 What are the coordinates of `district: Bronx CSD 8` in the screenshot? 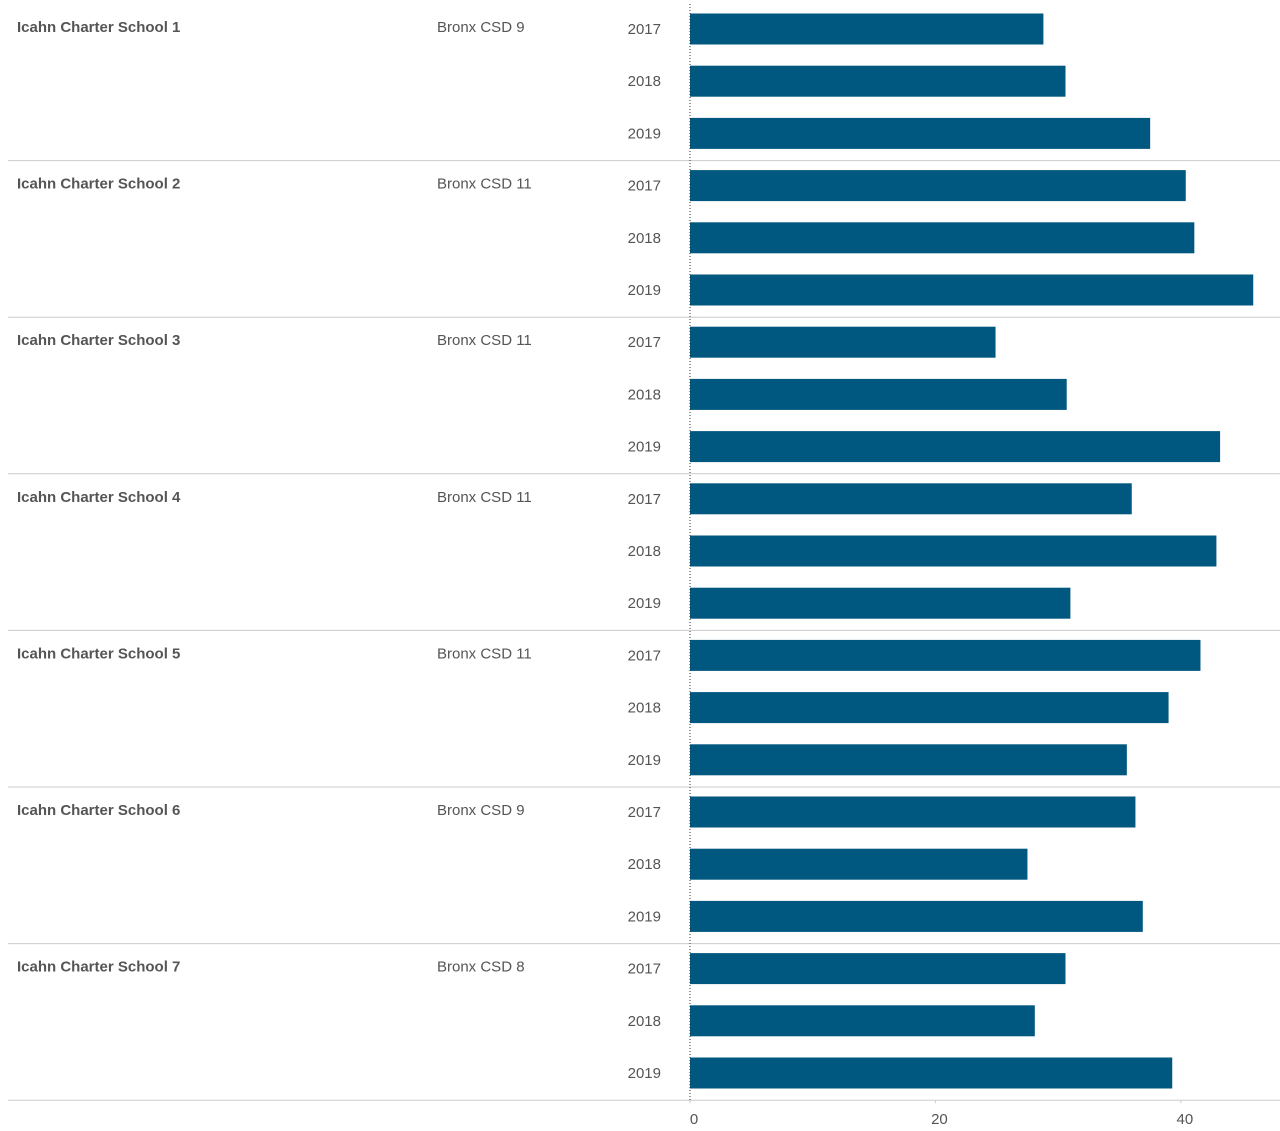 It's located at (481, 967).